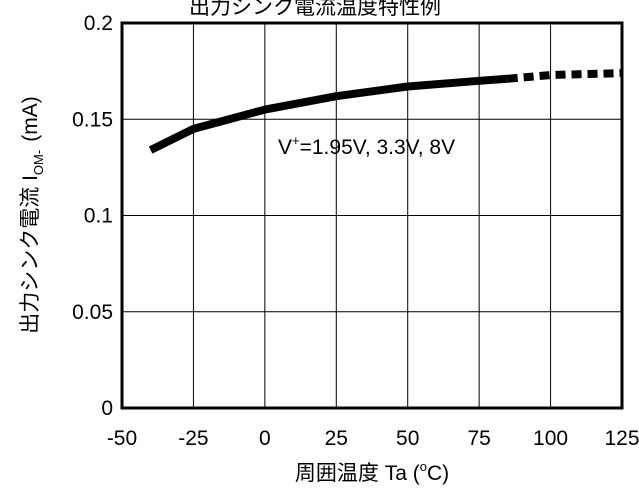 This screenshot has height=490, width=639. I want to click on x-tick-label: 50, so click(407, 438).